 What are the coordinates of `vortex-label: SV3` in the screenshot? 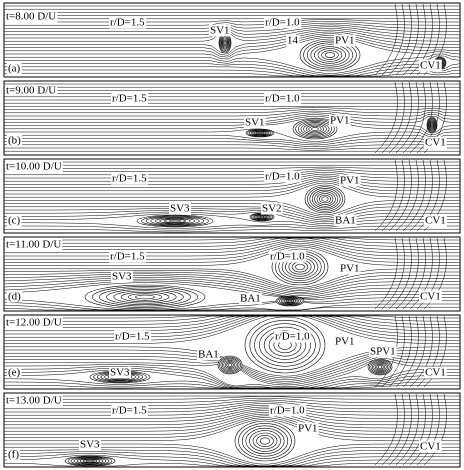 It's located at (120, 373).